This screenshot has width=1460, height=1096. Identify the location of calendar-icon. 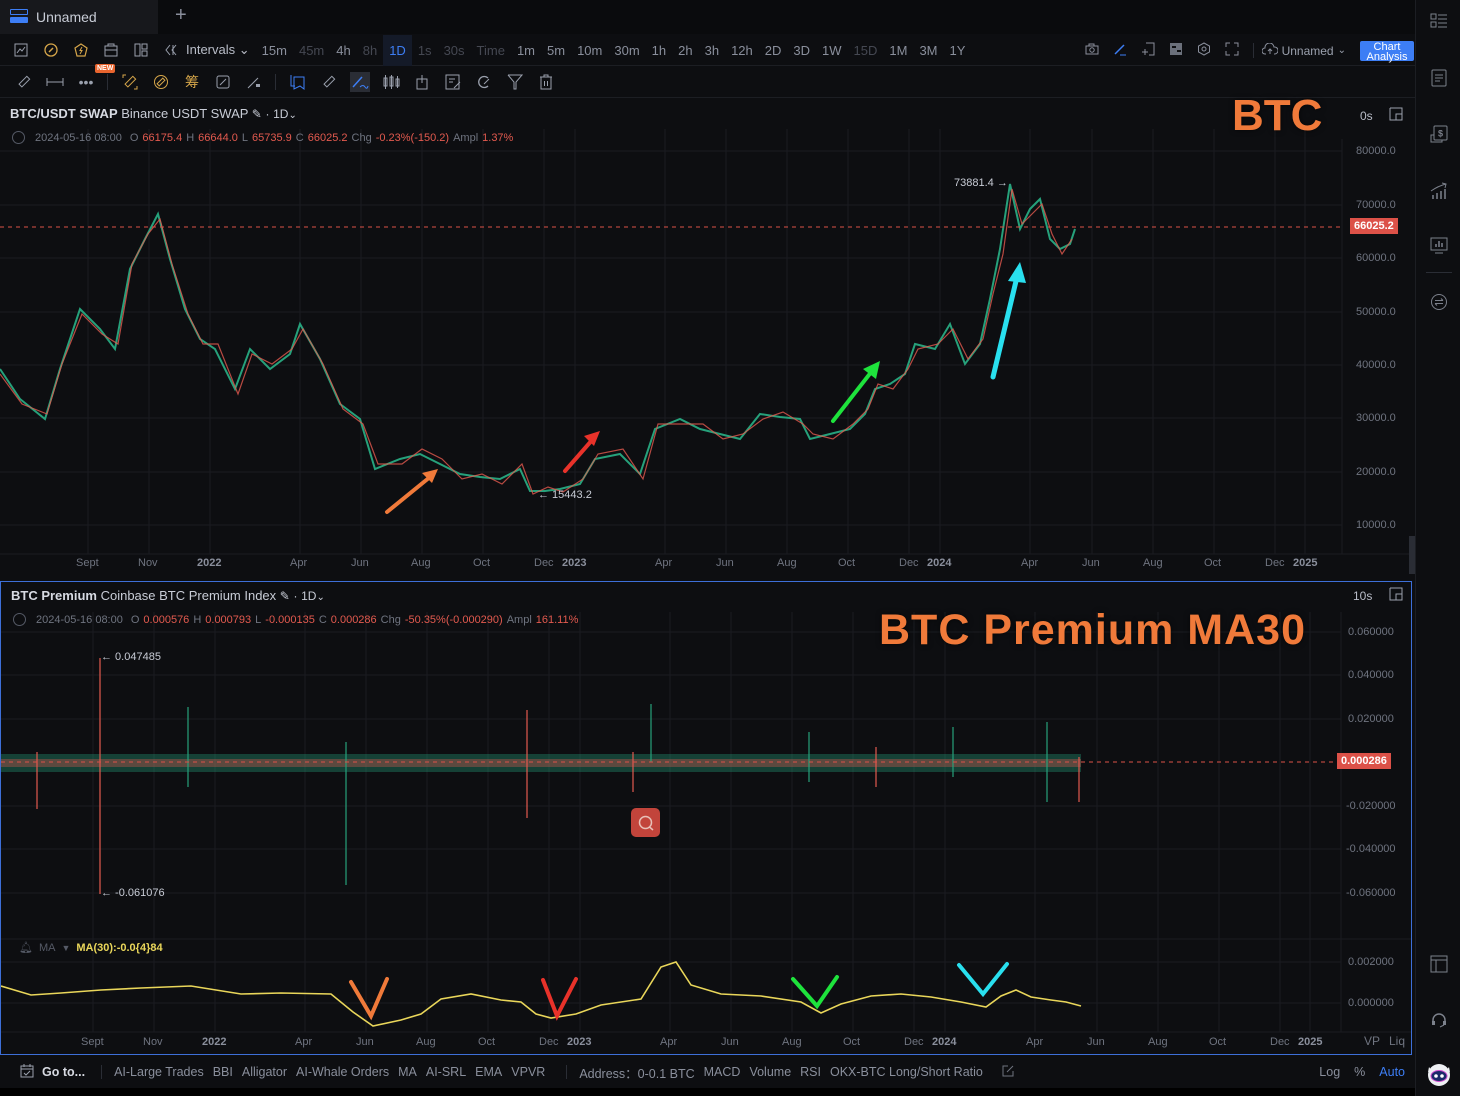
(27, 1072).